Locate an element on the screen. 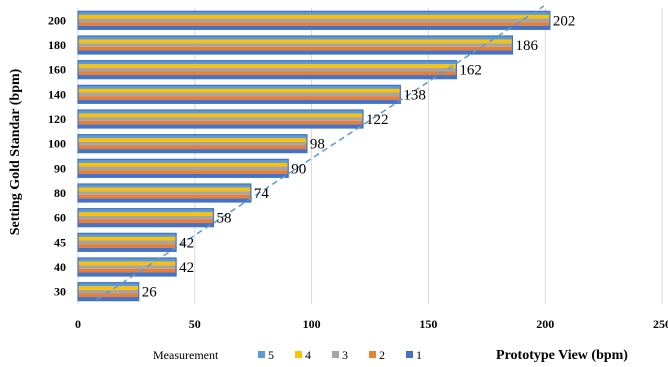 The image size is (668, 367). y-tick-180: 180 is located at coordinates (57, 45).